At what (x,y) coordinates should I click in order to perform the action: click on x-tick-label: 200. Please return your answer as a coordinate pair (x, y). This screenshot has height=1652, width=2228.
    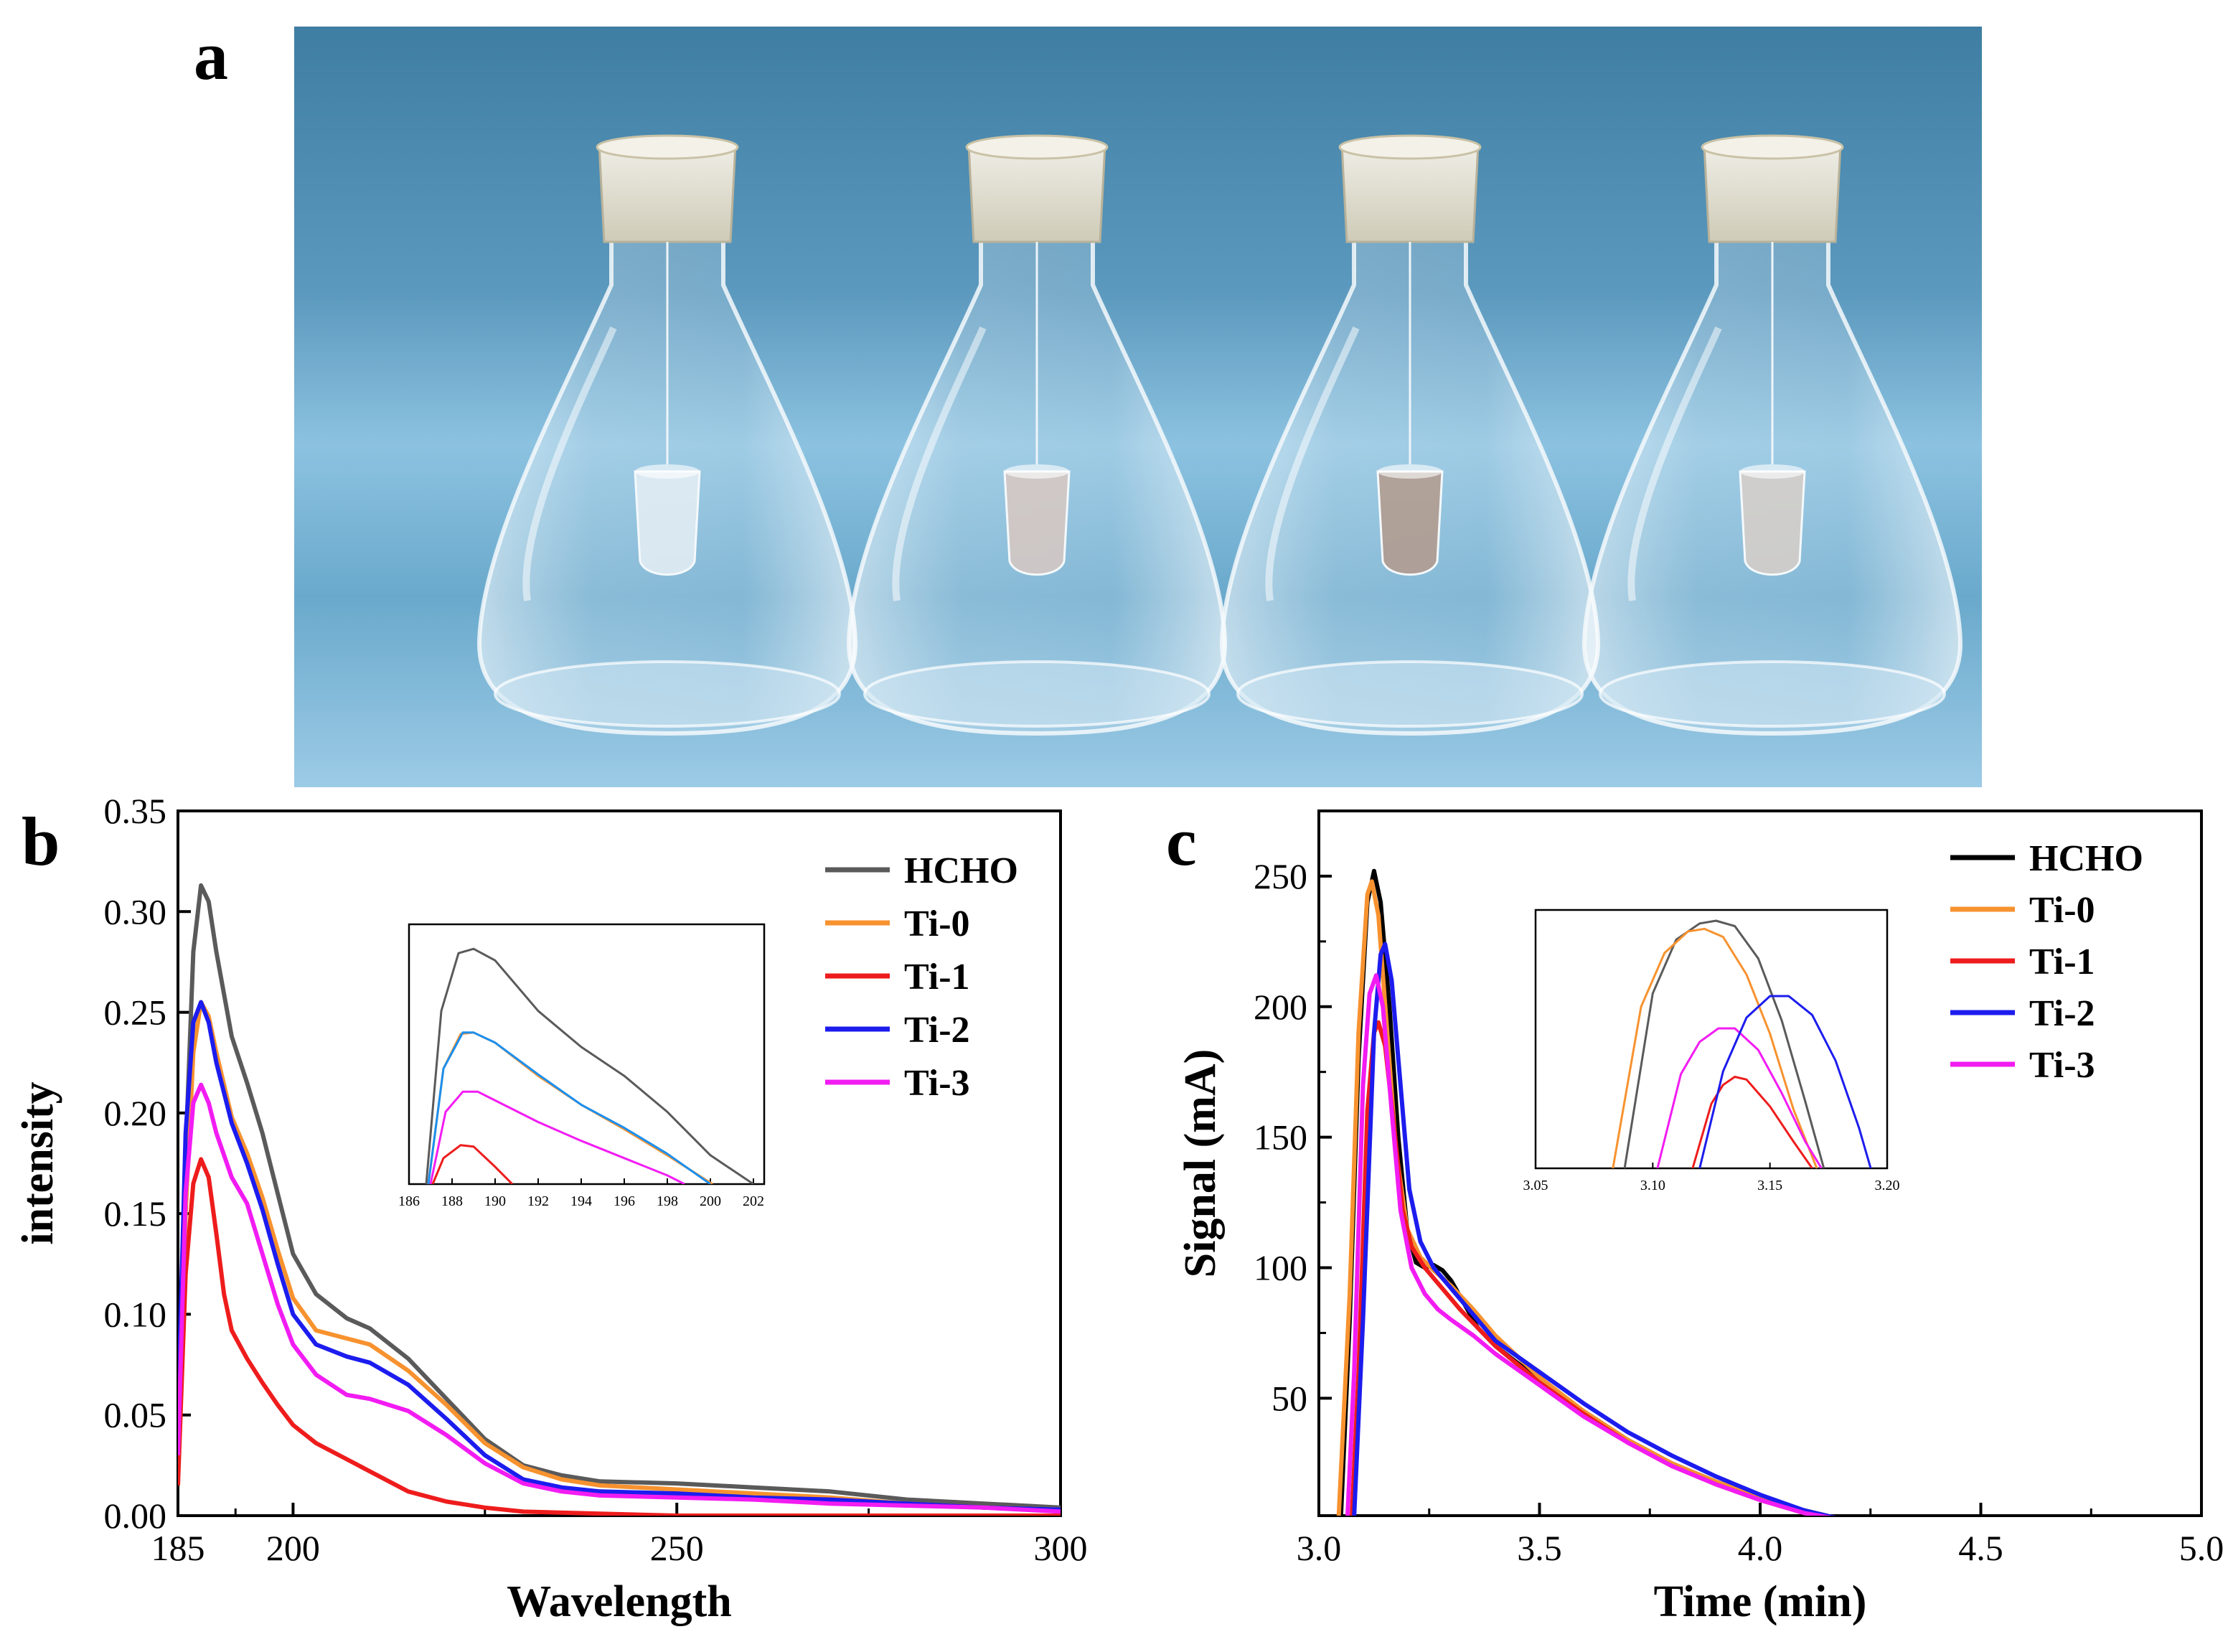
    Looking at the image, I should click on (293, 1548).